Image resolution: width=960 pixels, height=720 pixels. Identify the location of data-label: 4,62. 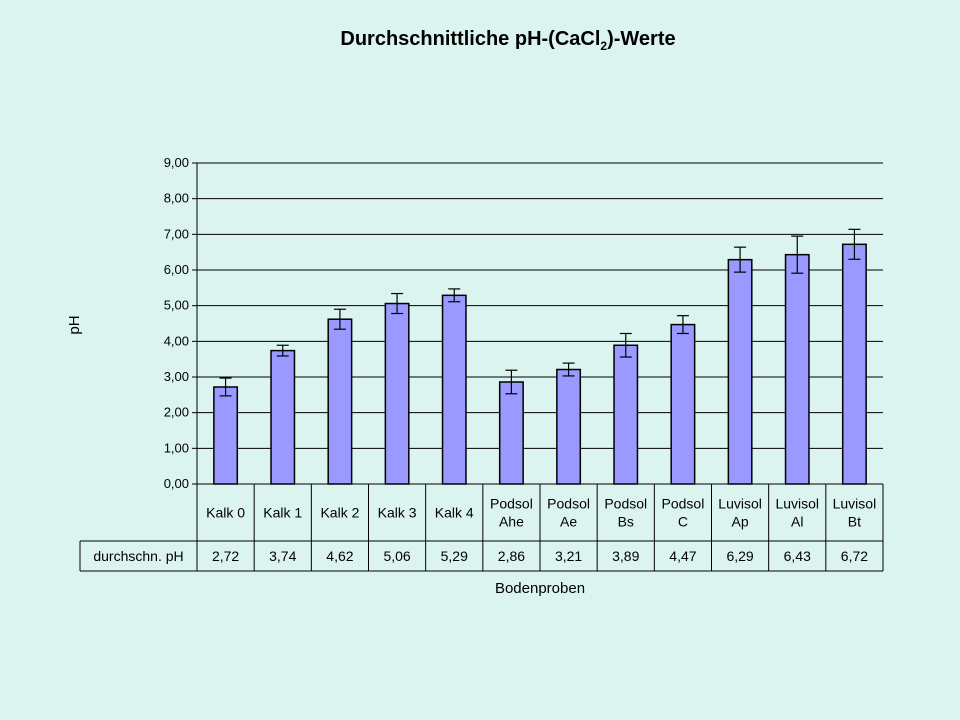
(339, 556).